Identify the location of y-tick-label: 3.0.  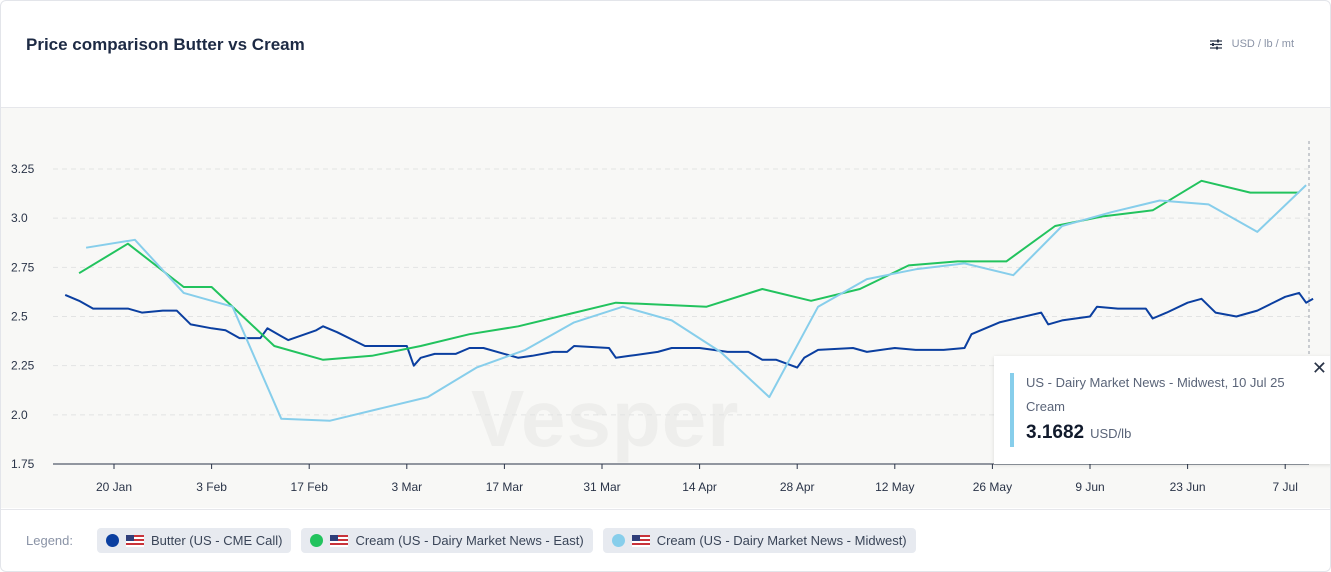
(19, 218).